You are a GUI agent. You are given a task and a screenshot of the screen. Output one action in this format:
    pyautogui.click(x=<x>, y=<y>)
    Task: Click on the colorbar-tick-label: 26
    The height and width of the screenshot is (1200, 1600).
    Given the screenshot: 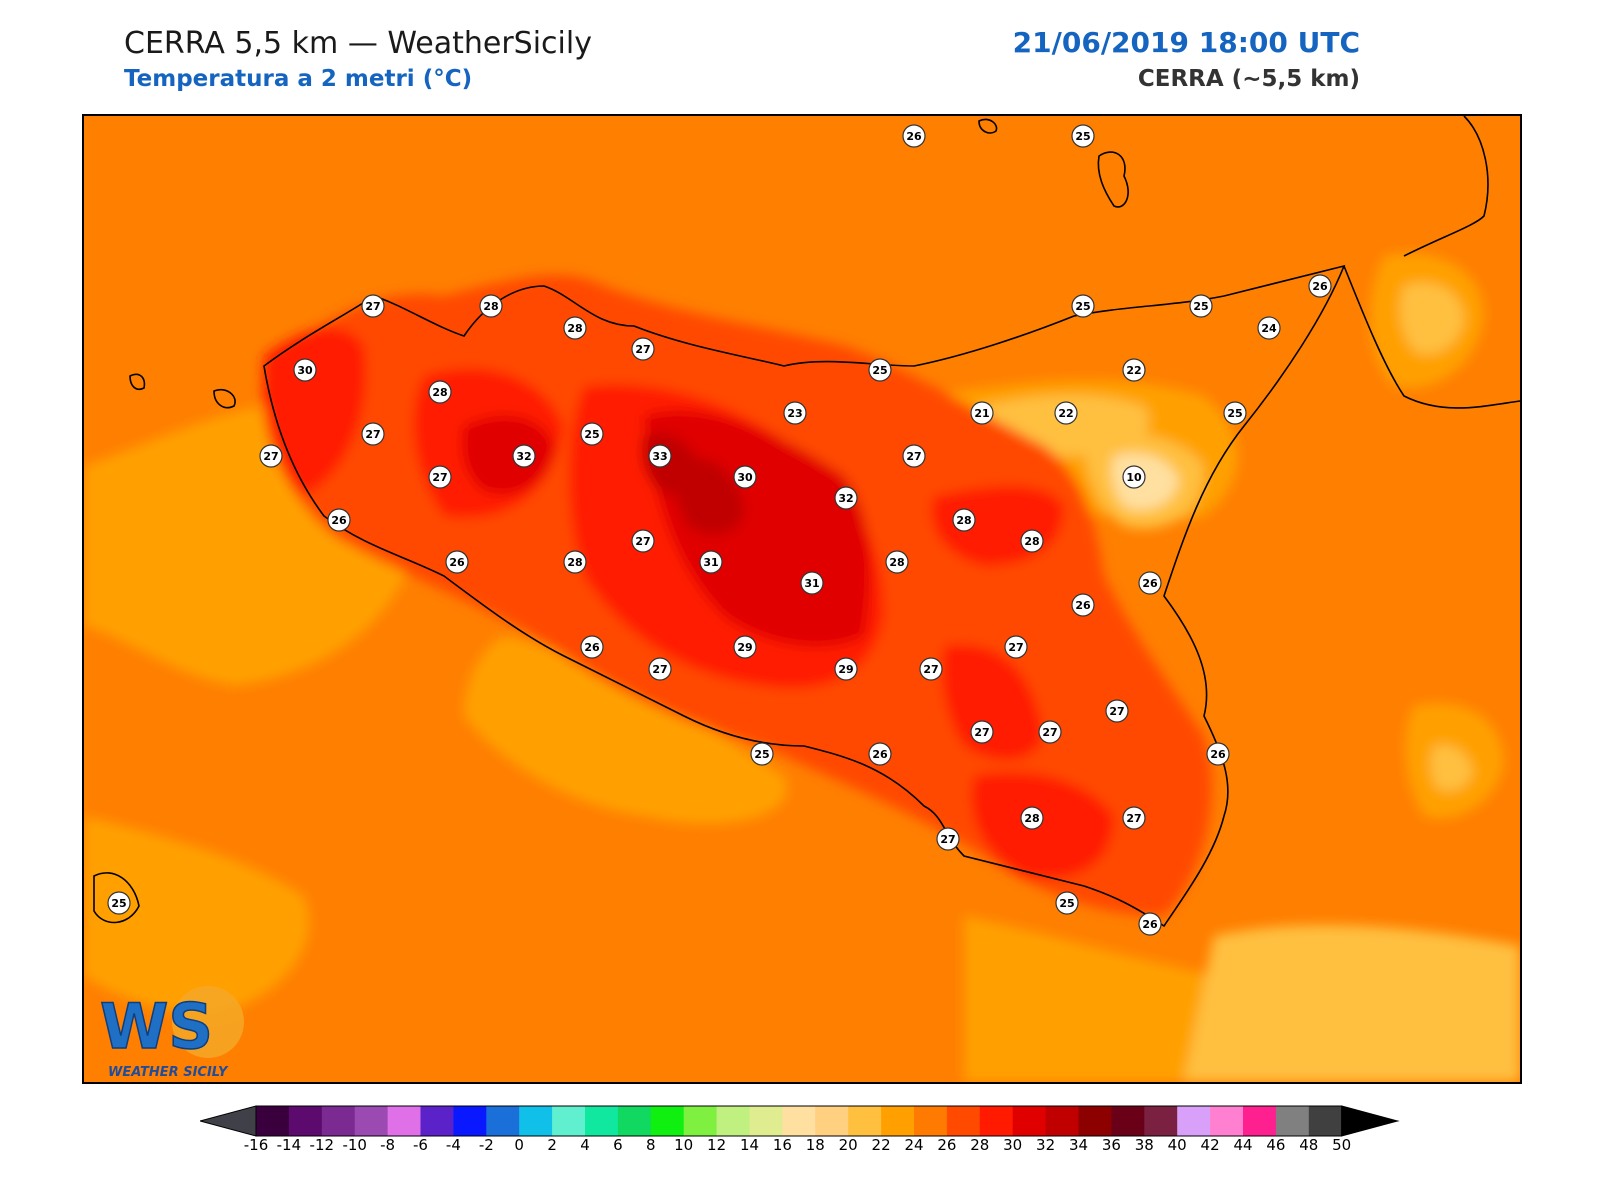 What is the action you would take?
    pyautogui.click(x=947, y=1145)
    